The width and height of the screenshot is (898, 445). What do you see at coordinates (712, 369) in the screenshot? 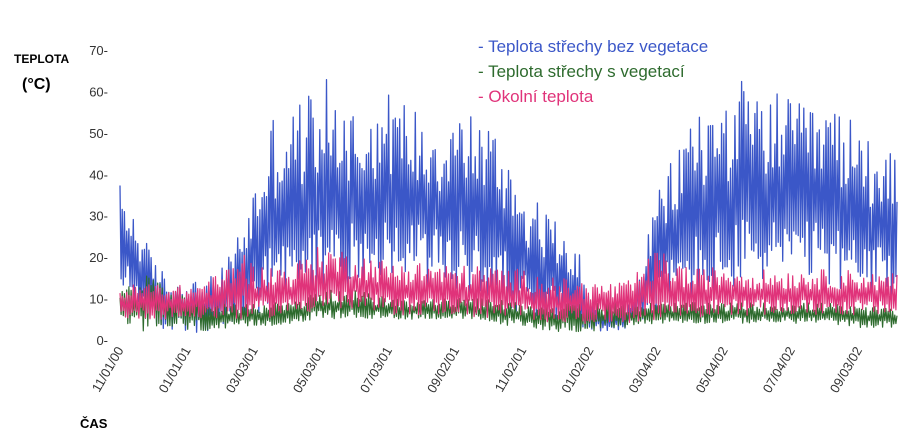
I see `x-tick-label: 05/04/02` at bounding box center [712, 369].